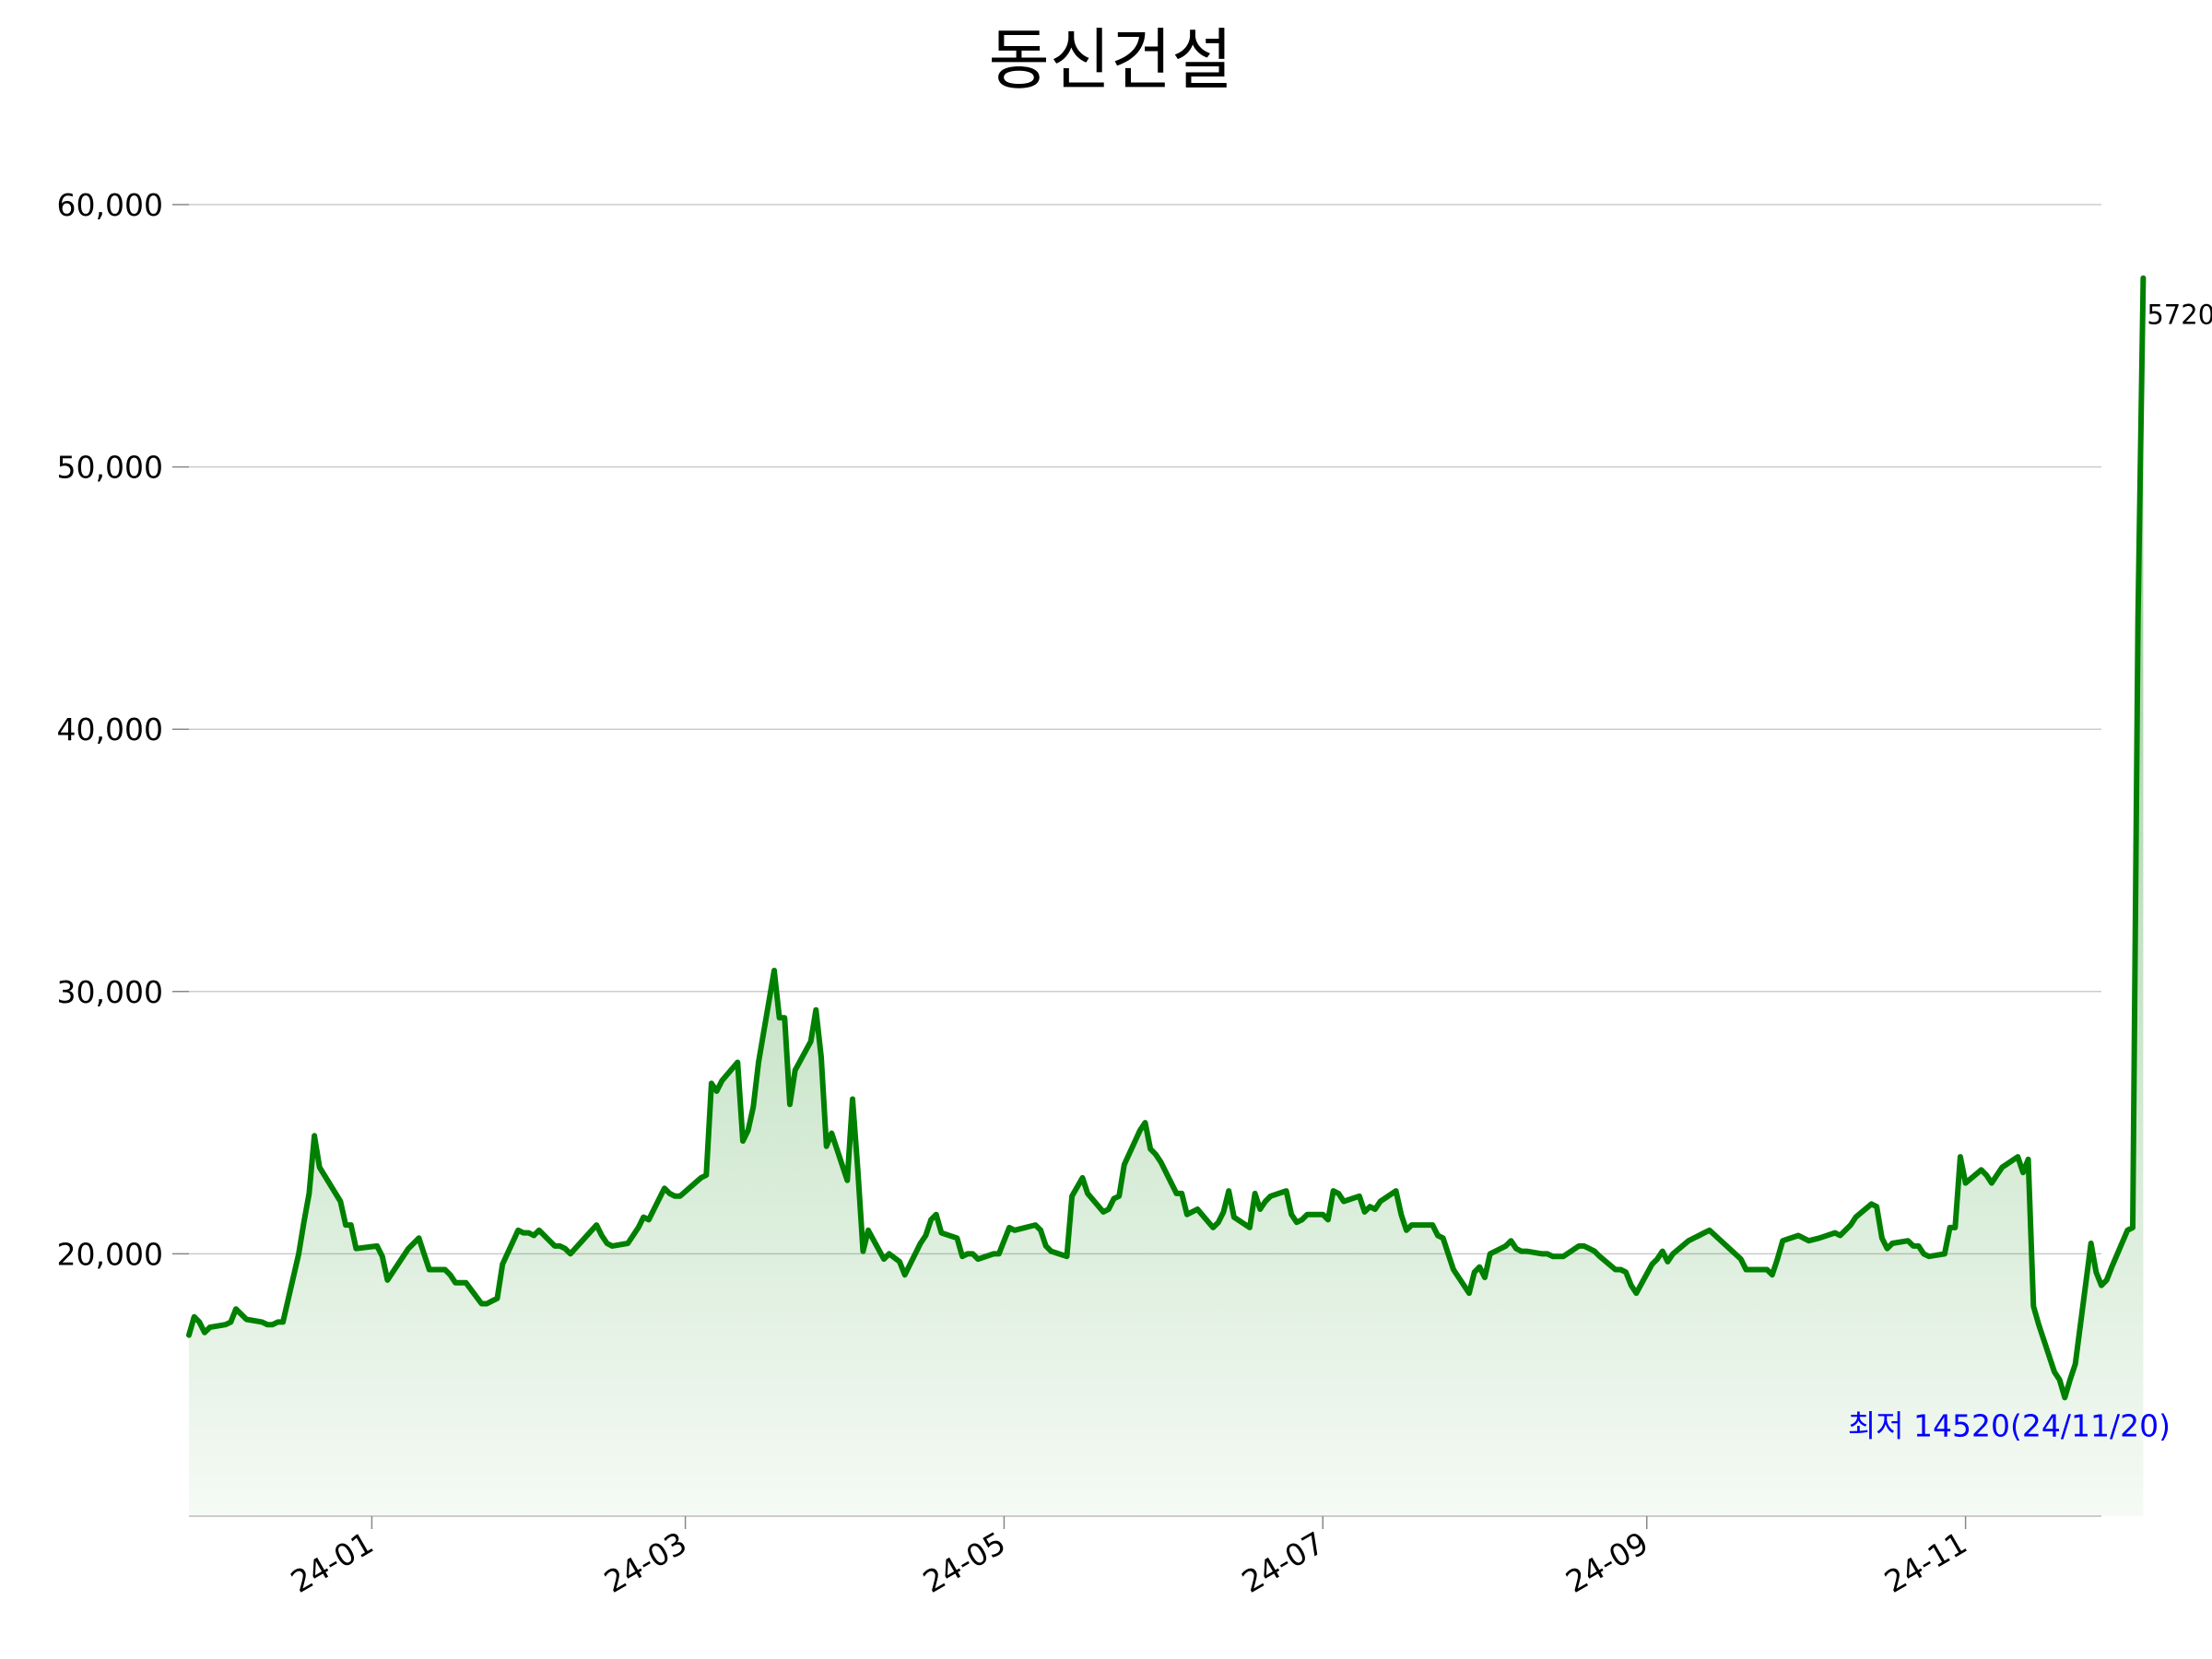 This screenshot has height=1659, width=2212. I want to click on y-tick-label: 20,000, so click(110, 1254).